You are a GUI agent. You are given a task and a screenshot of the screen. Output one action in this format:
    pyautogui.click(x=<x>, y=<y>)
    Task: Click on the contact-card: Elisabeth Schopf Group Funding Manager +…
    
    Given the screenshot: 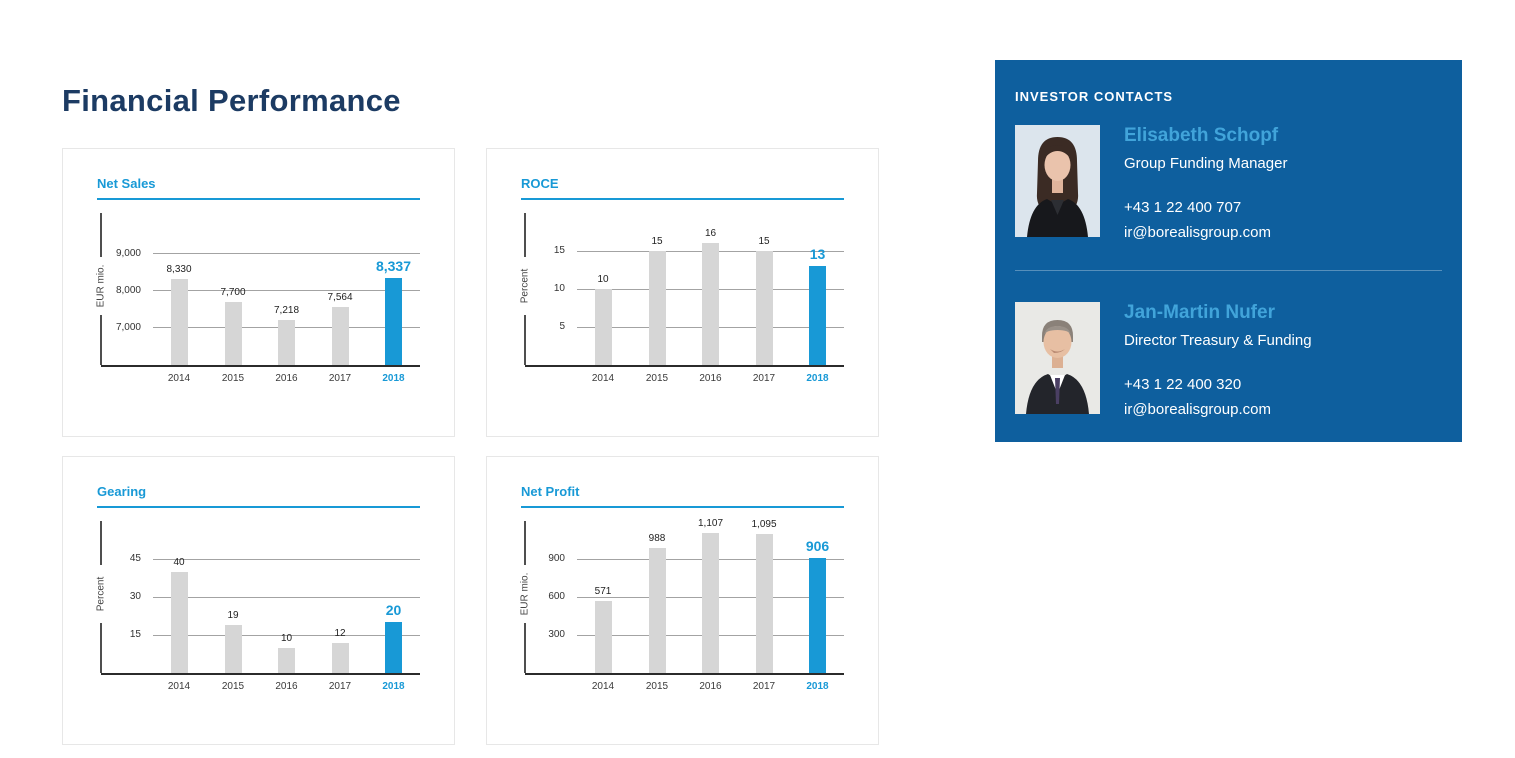 What is the action you would take?
    pyautogui.click(x=1228, y=183)
    